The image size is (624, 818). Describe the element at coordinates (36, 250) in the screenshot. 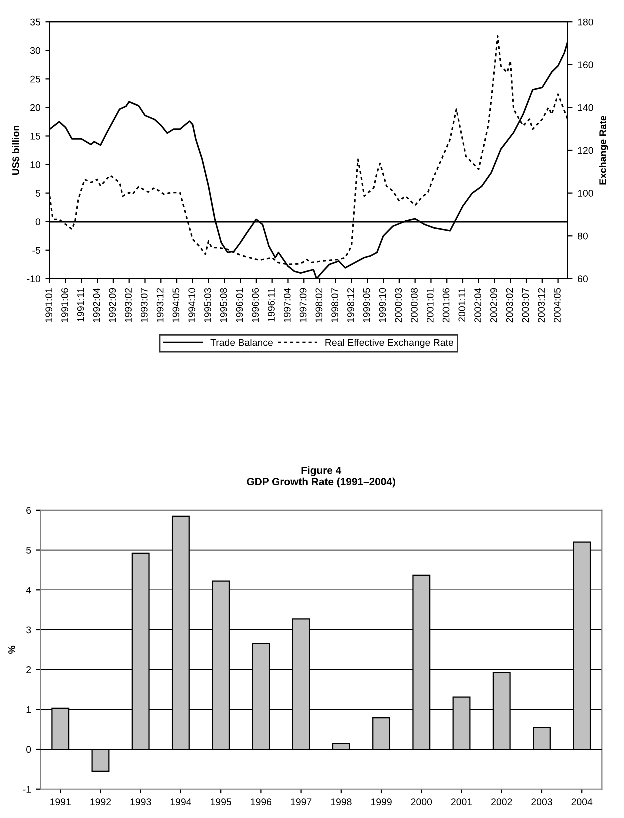

I see `y-tick-label: -5` at that location.